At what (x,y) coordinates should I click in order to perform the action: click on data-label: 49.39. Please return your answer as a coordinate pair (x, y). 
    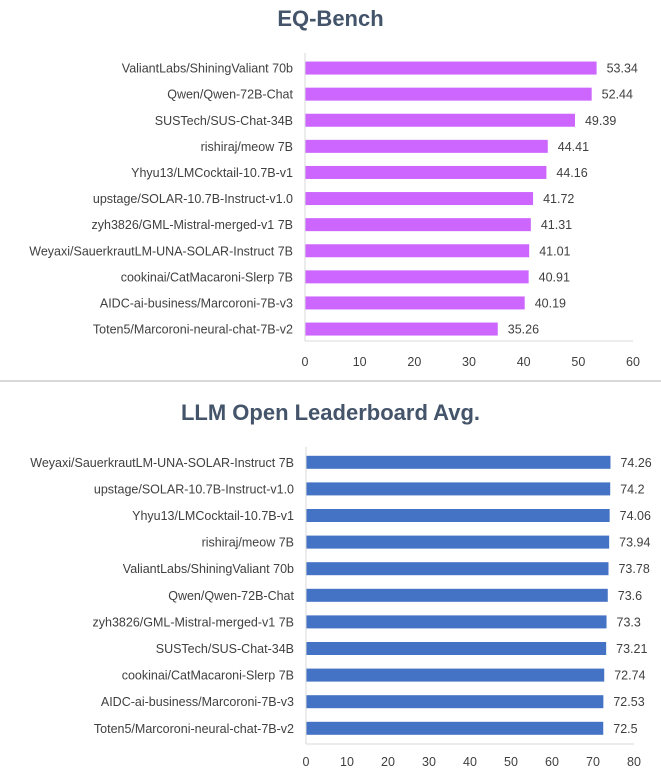
    Looking at the image, I should click on (600, 121).